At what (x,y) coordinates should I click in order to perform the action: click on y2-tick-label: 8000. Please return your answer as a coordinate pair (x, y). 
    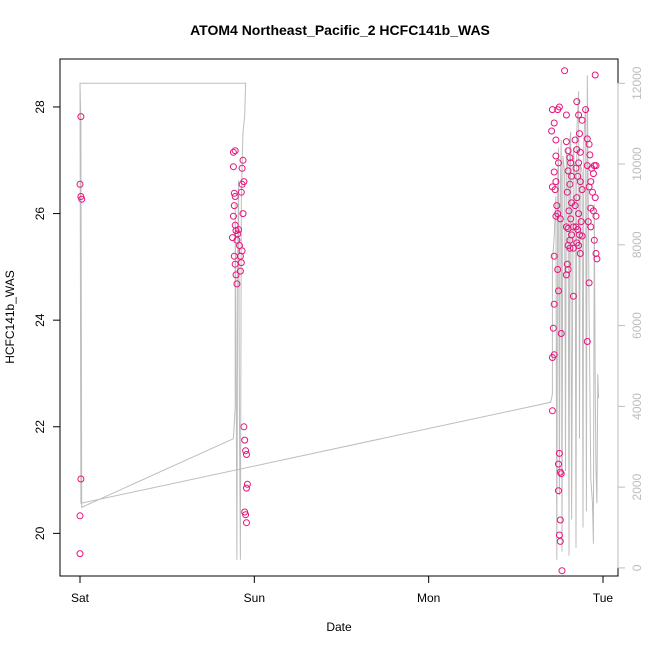
    Looking at the image, I should click on (637, 244).